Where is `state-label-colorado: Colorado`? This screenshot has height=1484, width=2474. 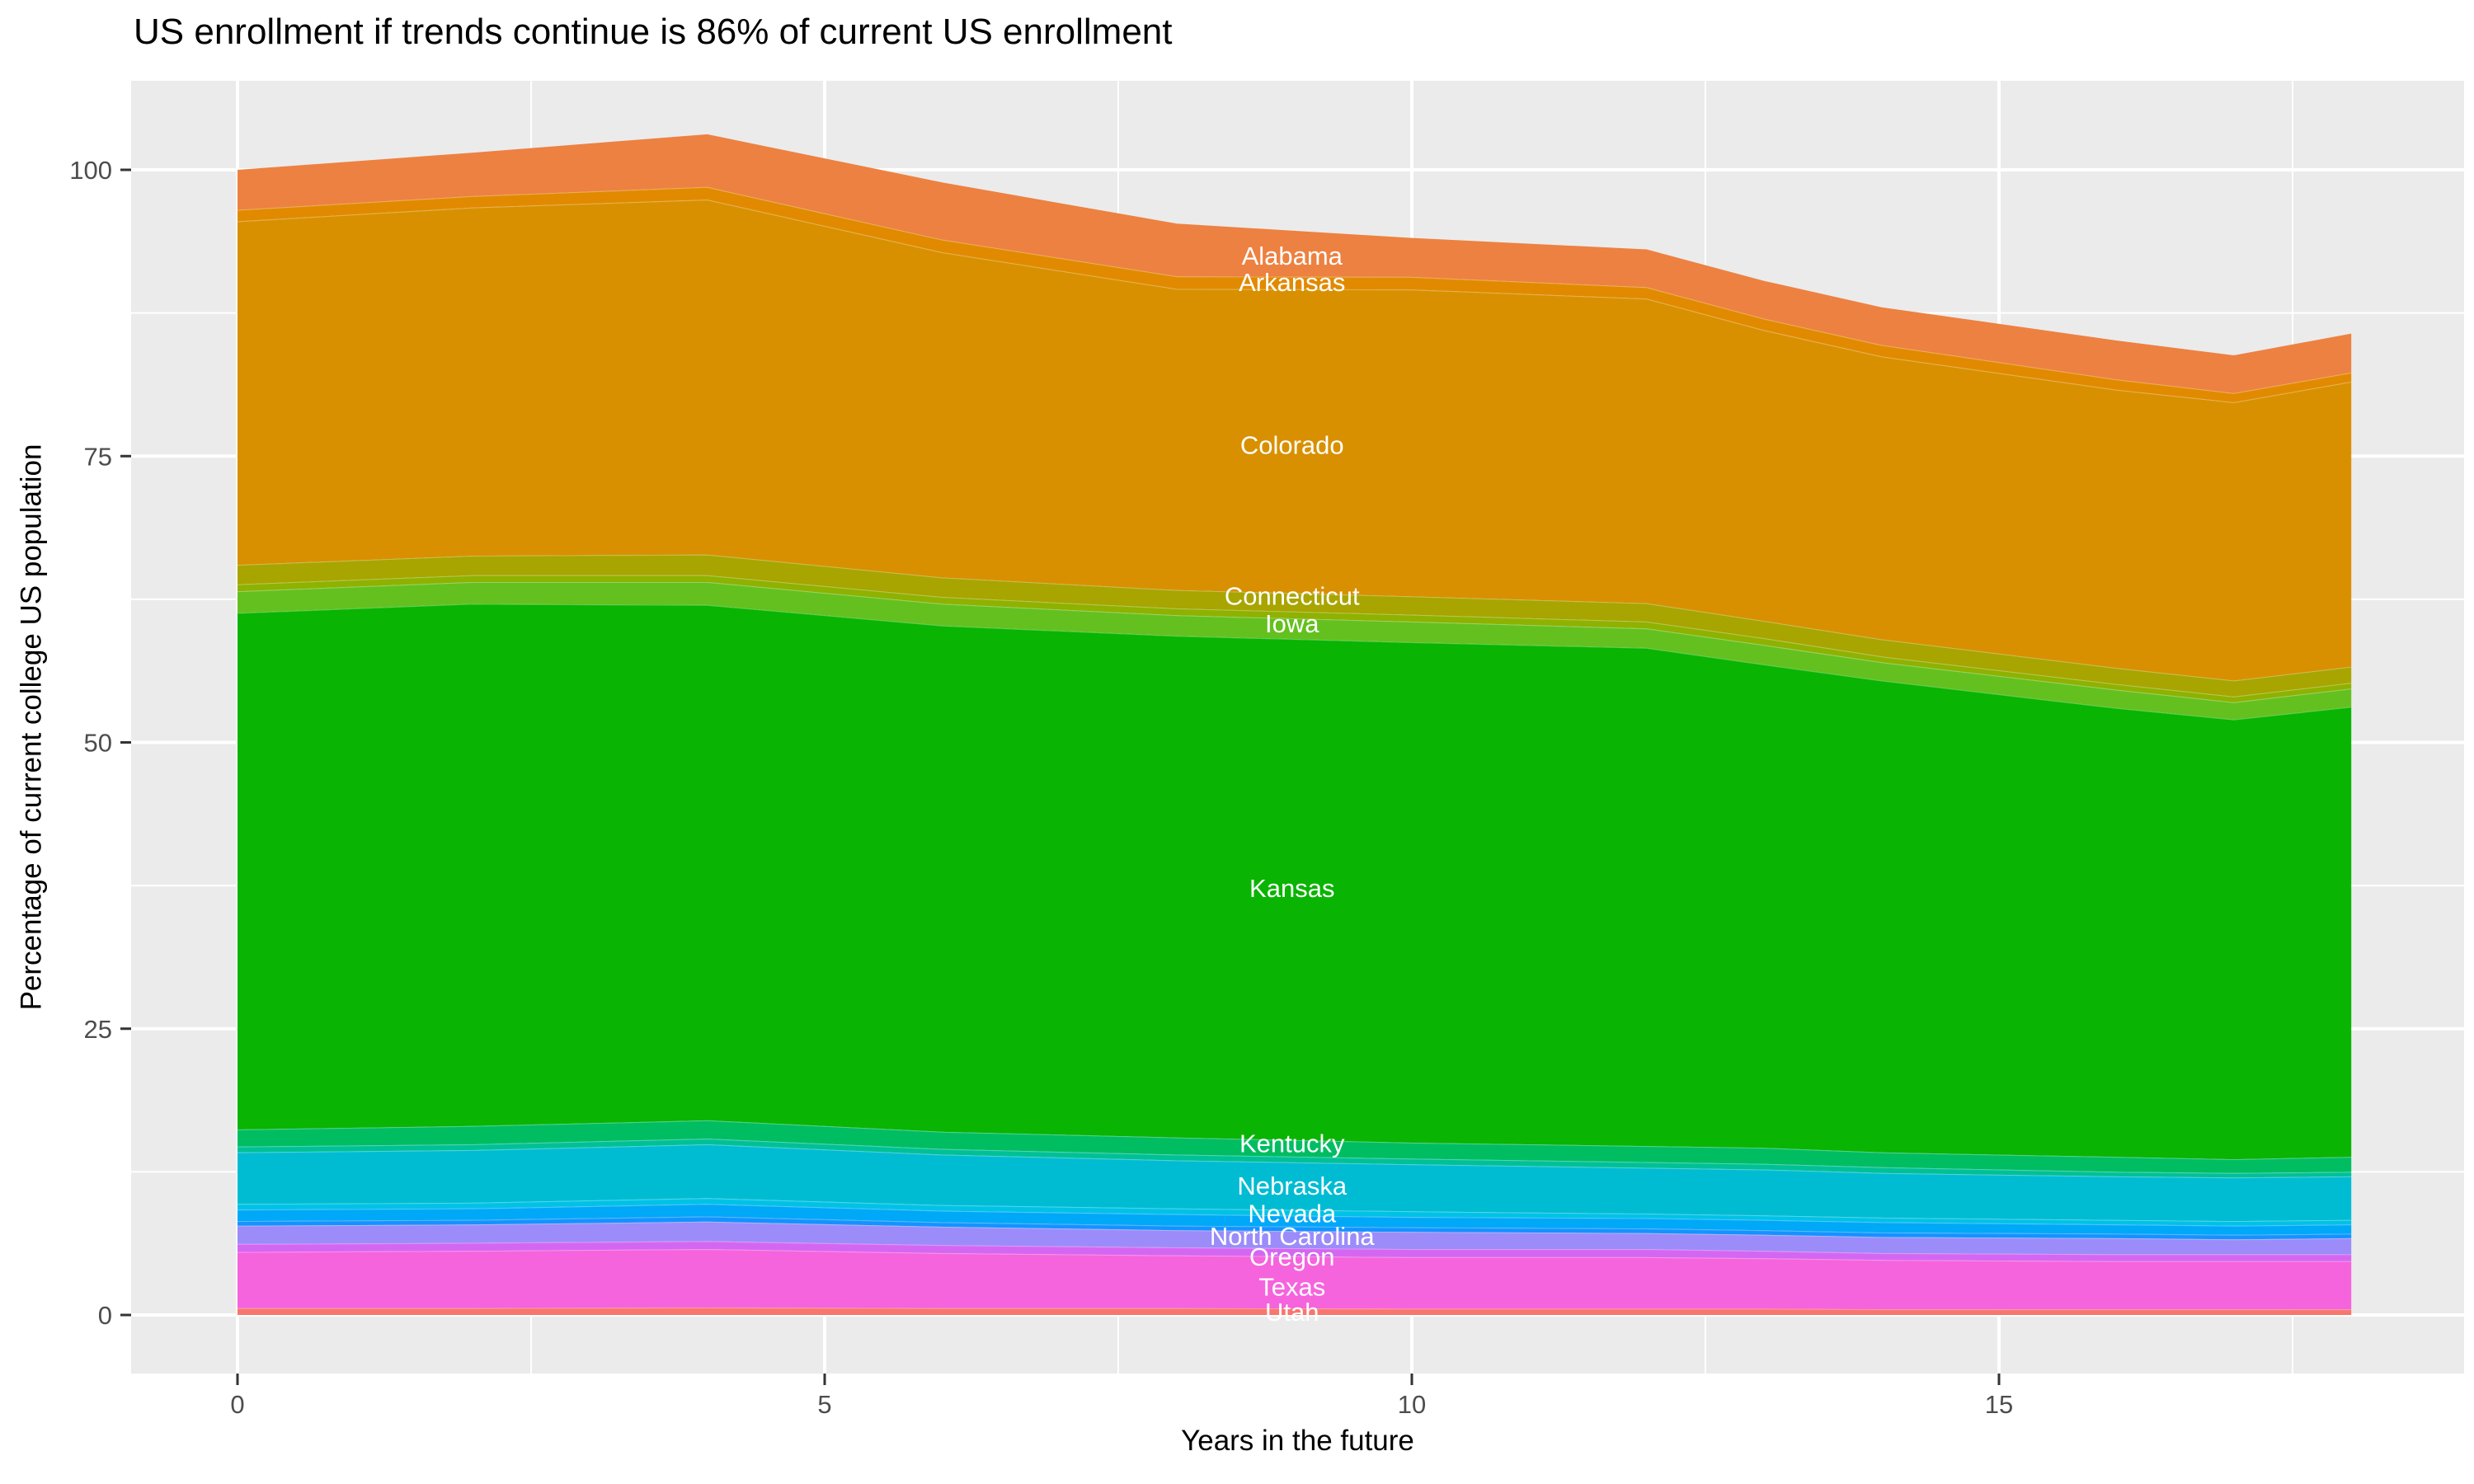 state-label-colorado: Colorado is located at coordinates (1292, 445).